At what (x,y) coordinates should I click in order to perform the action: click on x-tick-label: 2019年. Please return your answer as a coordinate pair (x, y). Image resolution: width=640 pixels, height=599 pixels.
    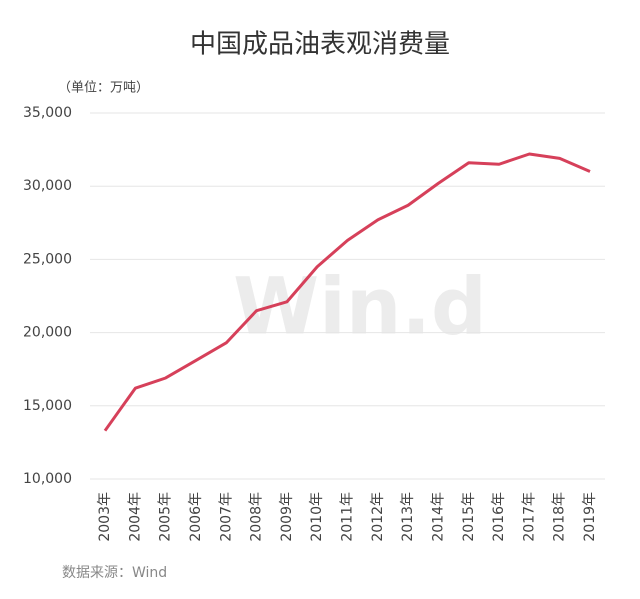
    Looking at the image, I should click on (590, 517).